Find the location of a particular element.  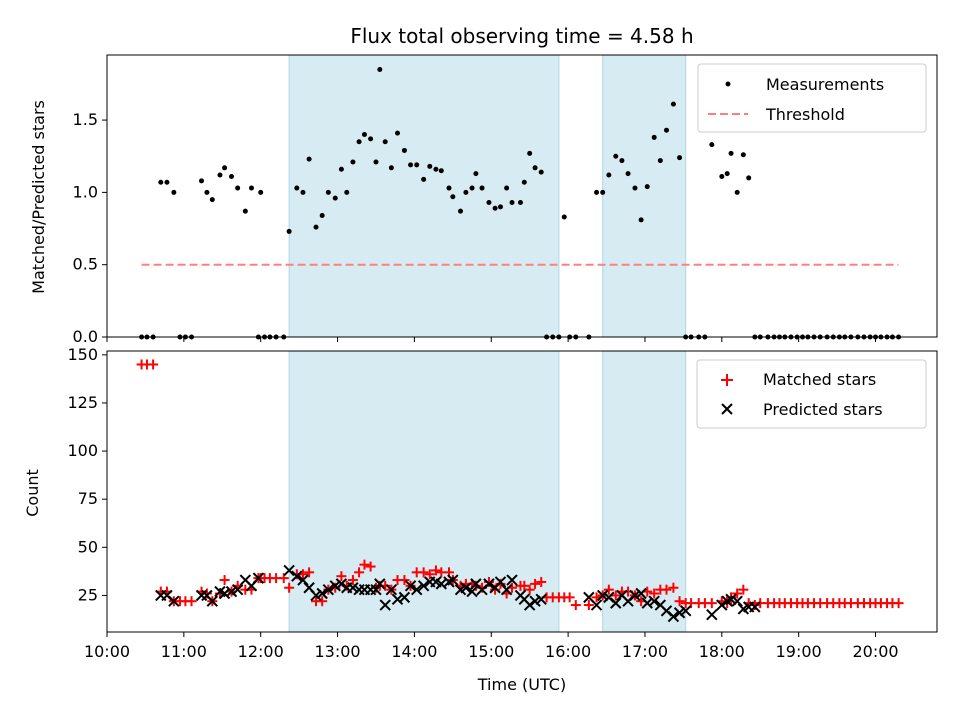

bottom-x-tick-label: 18:00 is located at coordinates (722, 651).